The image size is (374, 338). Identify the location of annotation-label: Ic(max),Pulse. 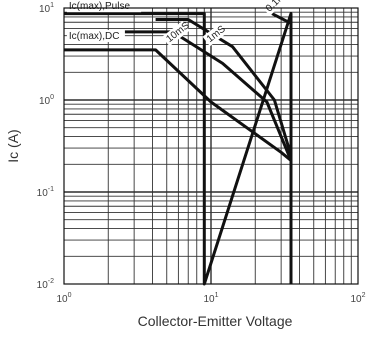
(100, 6).